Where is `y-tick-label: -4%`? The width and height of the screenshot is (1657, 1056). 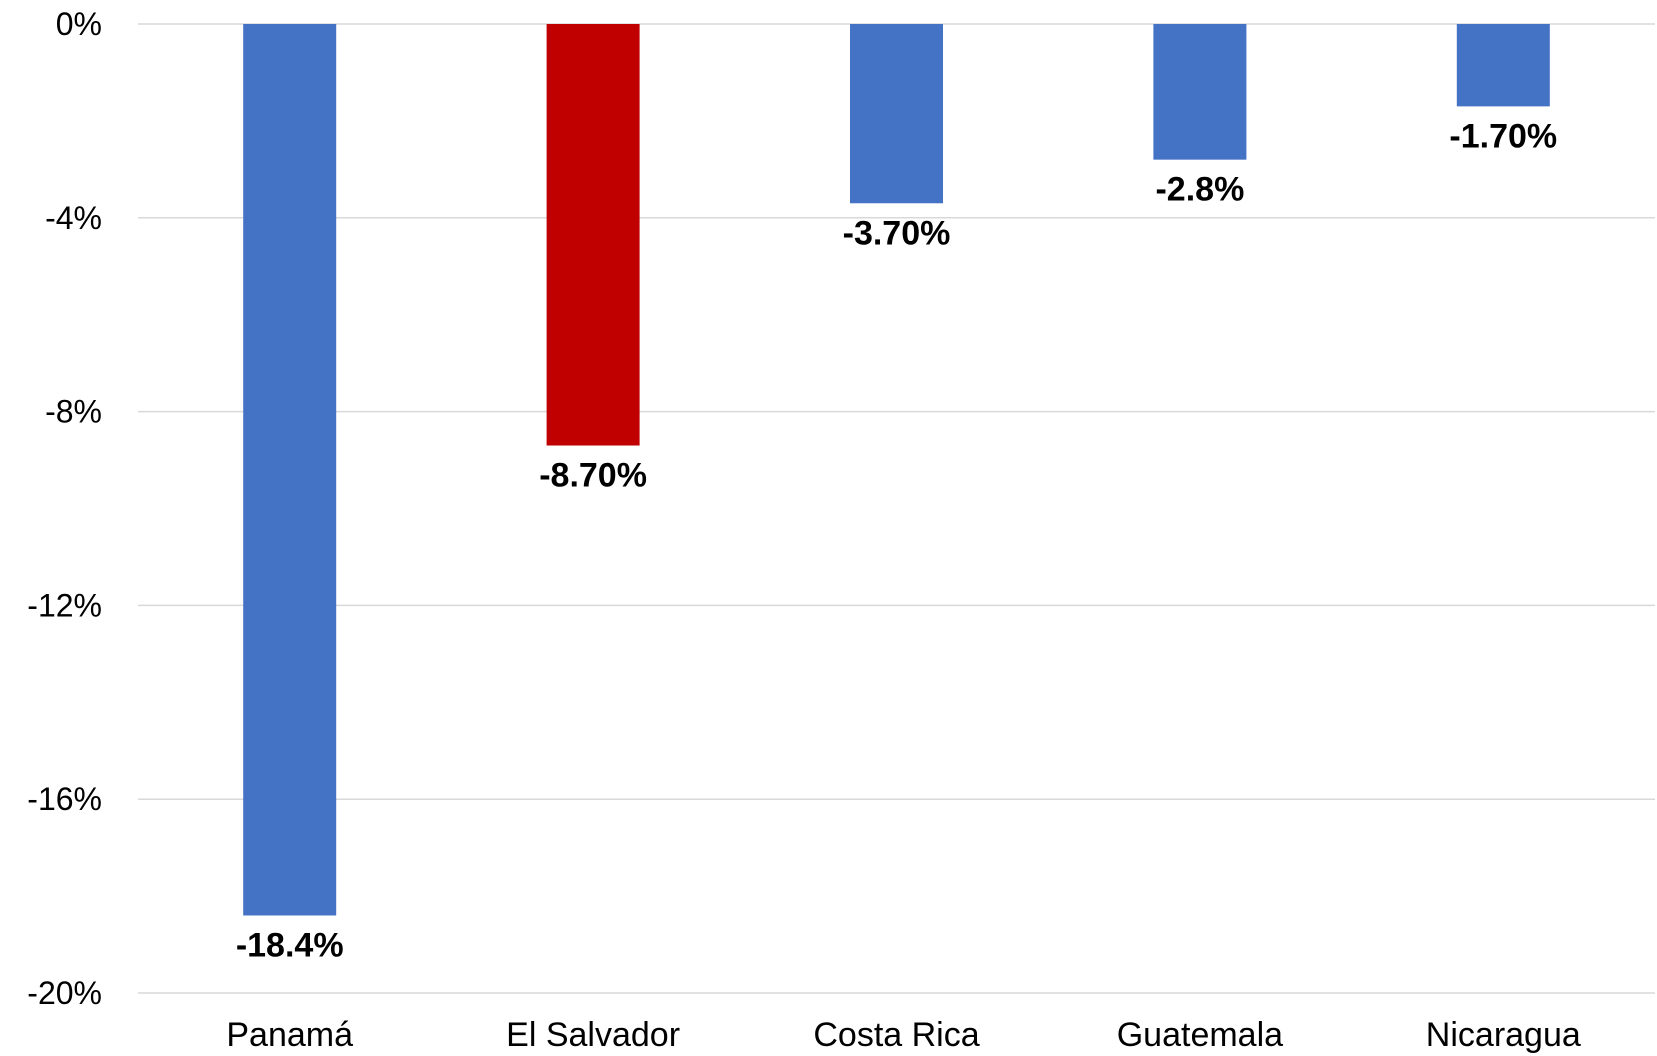
y-tick-label: -4% is located at coordinates (73, 218).